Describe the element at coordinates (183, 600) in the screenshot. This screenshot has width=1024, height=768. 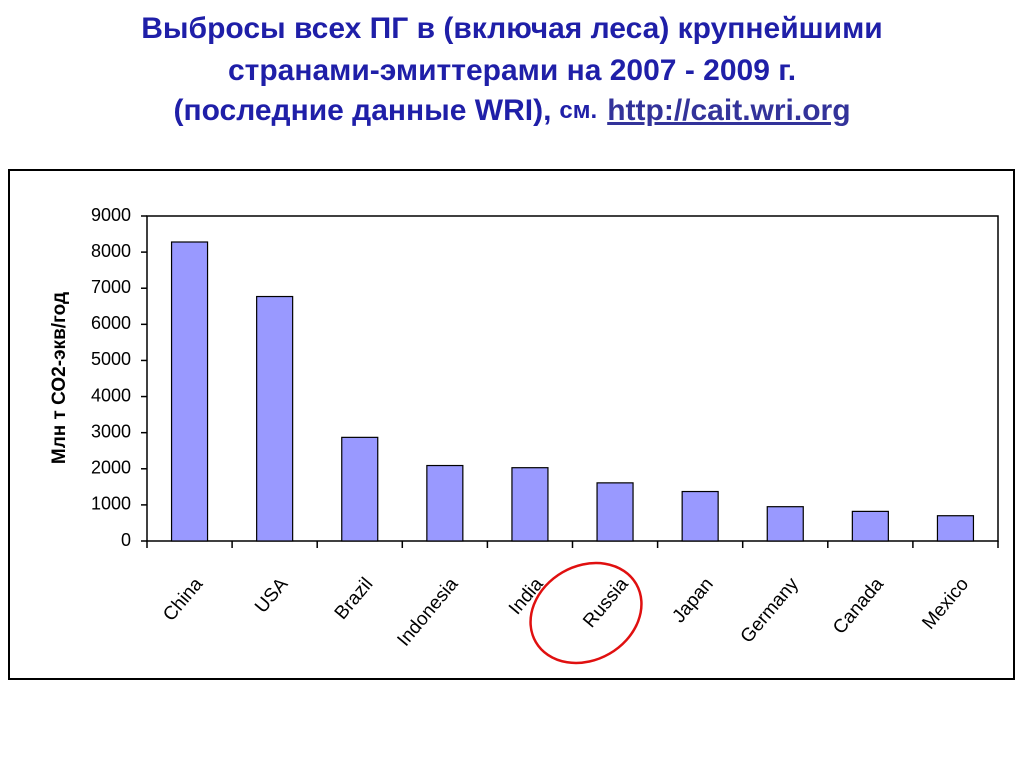
I see `x-tick-label: China` at that location.